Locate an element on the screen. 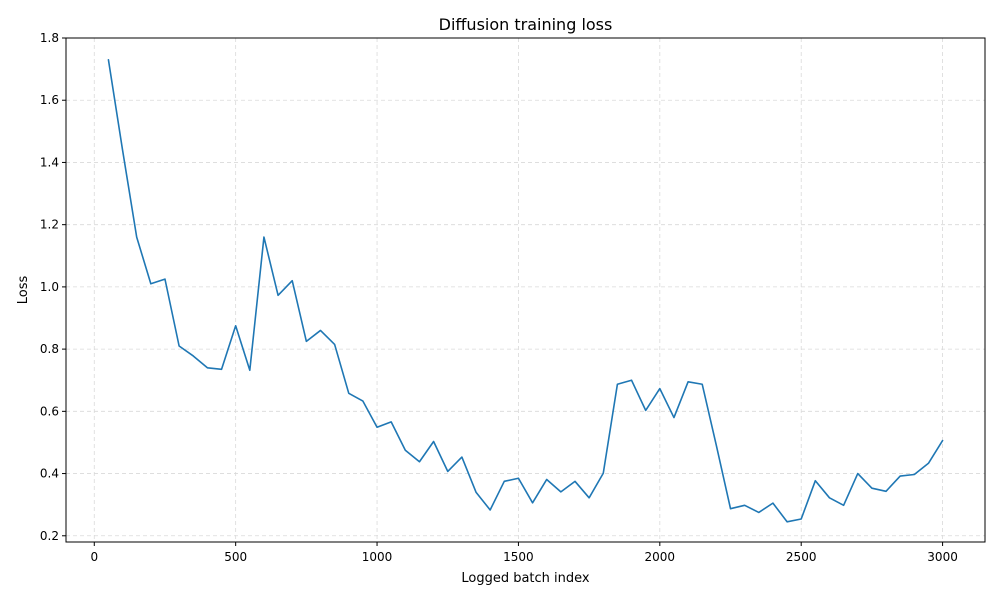 The height and width of the screenshot is (600, 1000). y-tick-label: 0.2 is located at coordinates (49, 536).